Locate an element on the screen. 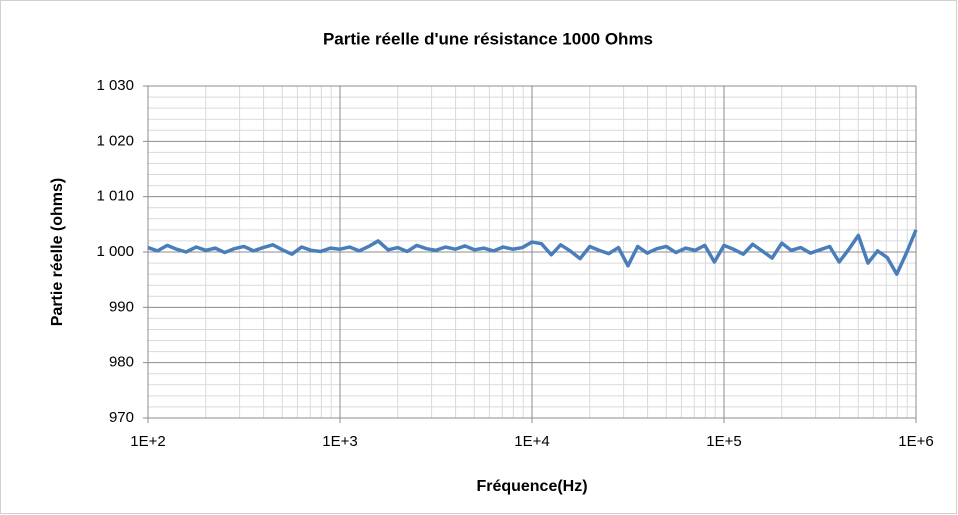  y-tick-label: 990 is located at coordinates (121, 306).